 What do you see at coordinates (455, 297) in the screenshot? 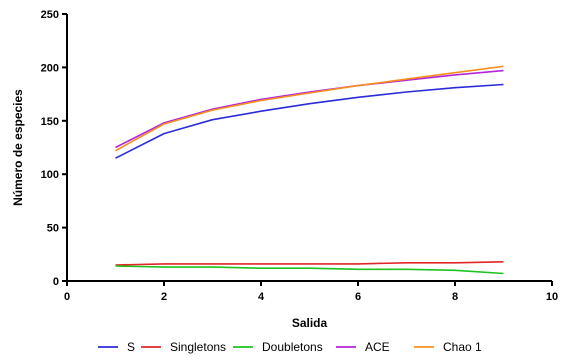
I see `x-tick-label: 8` at bounding box center [455, 297].